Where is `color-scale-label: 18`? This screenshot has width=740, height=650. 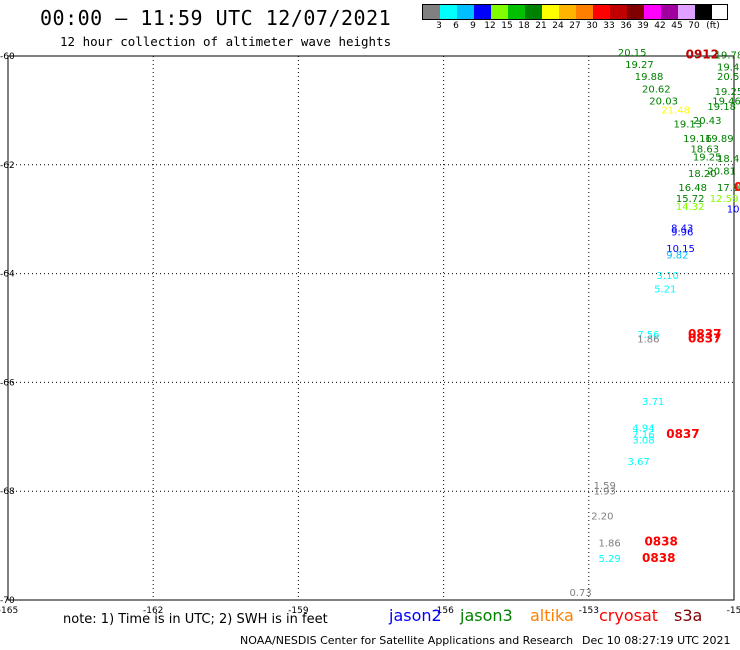
color-scale-label: 18 is located at coordinates (524, 26).